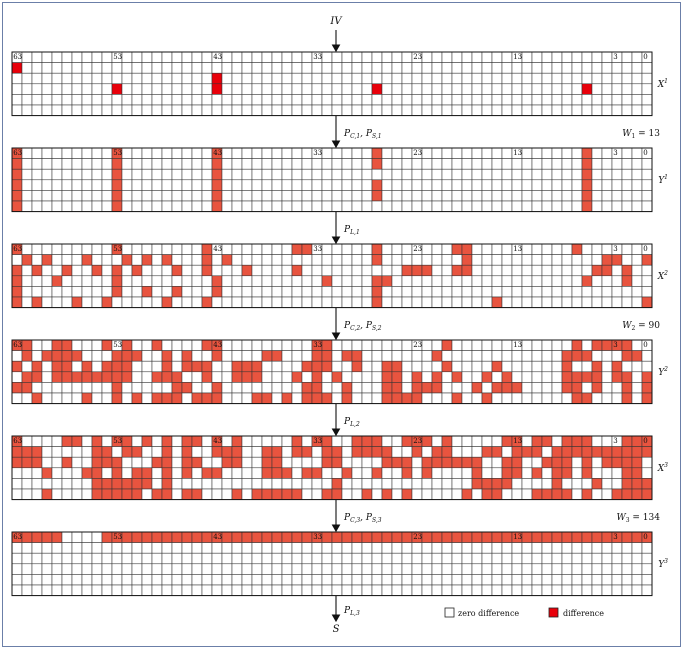  I want to click on bit-index-label: 23, so click(417, 57).